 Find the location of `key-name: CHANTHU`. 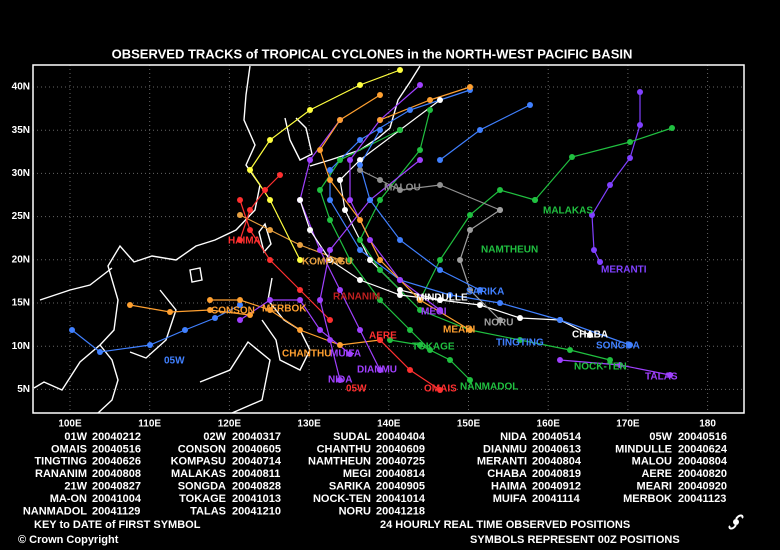

key-name: CHANTHU is located at coordinates (344, 449).